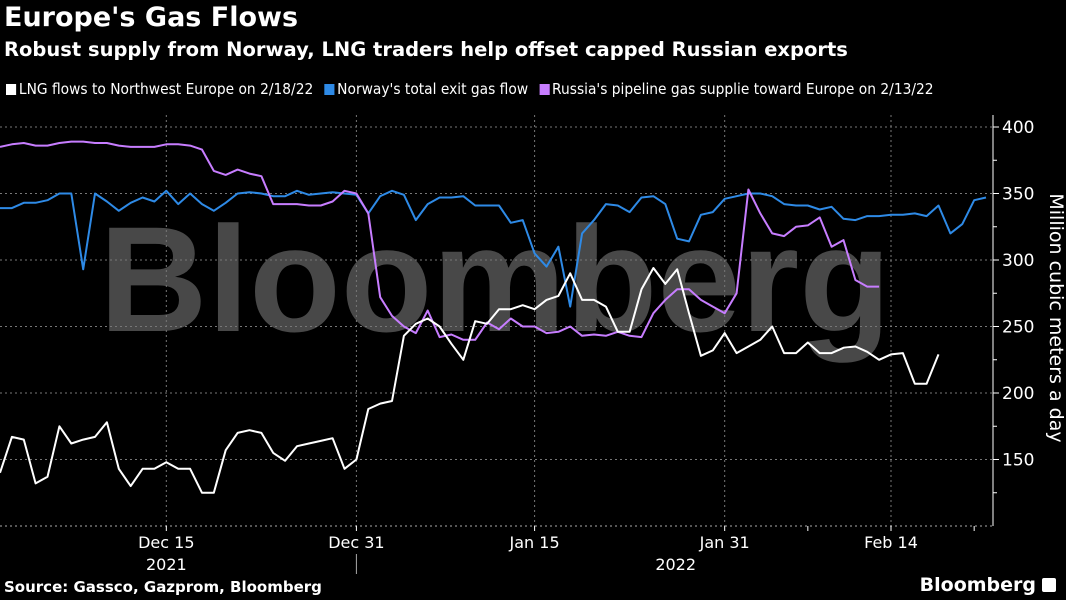 This screenshot has height=600, width=1066. Describe the element at coordinates (724, 542) in the screenshot. I see `x-tick-label: Jan 31` at that location.